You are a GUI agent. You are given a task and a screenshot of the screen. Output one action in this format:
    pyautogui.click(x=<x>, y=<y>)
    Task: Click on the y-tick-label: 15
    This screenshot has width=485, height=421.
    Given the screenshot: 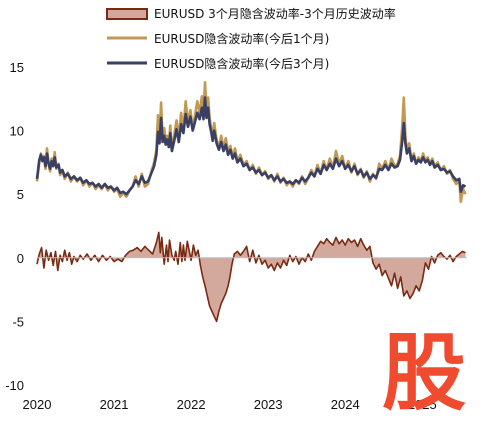 What is the action you would take?
    pyautogui.click(x=17, y=67)
    